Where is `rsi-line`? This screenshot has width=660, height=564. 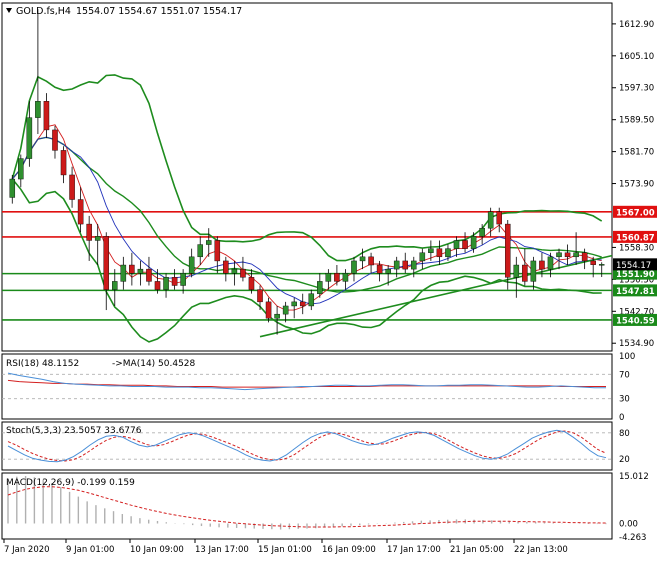 rsi-line is located at coordinates (306, 381).